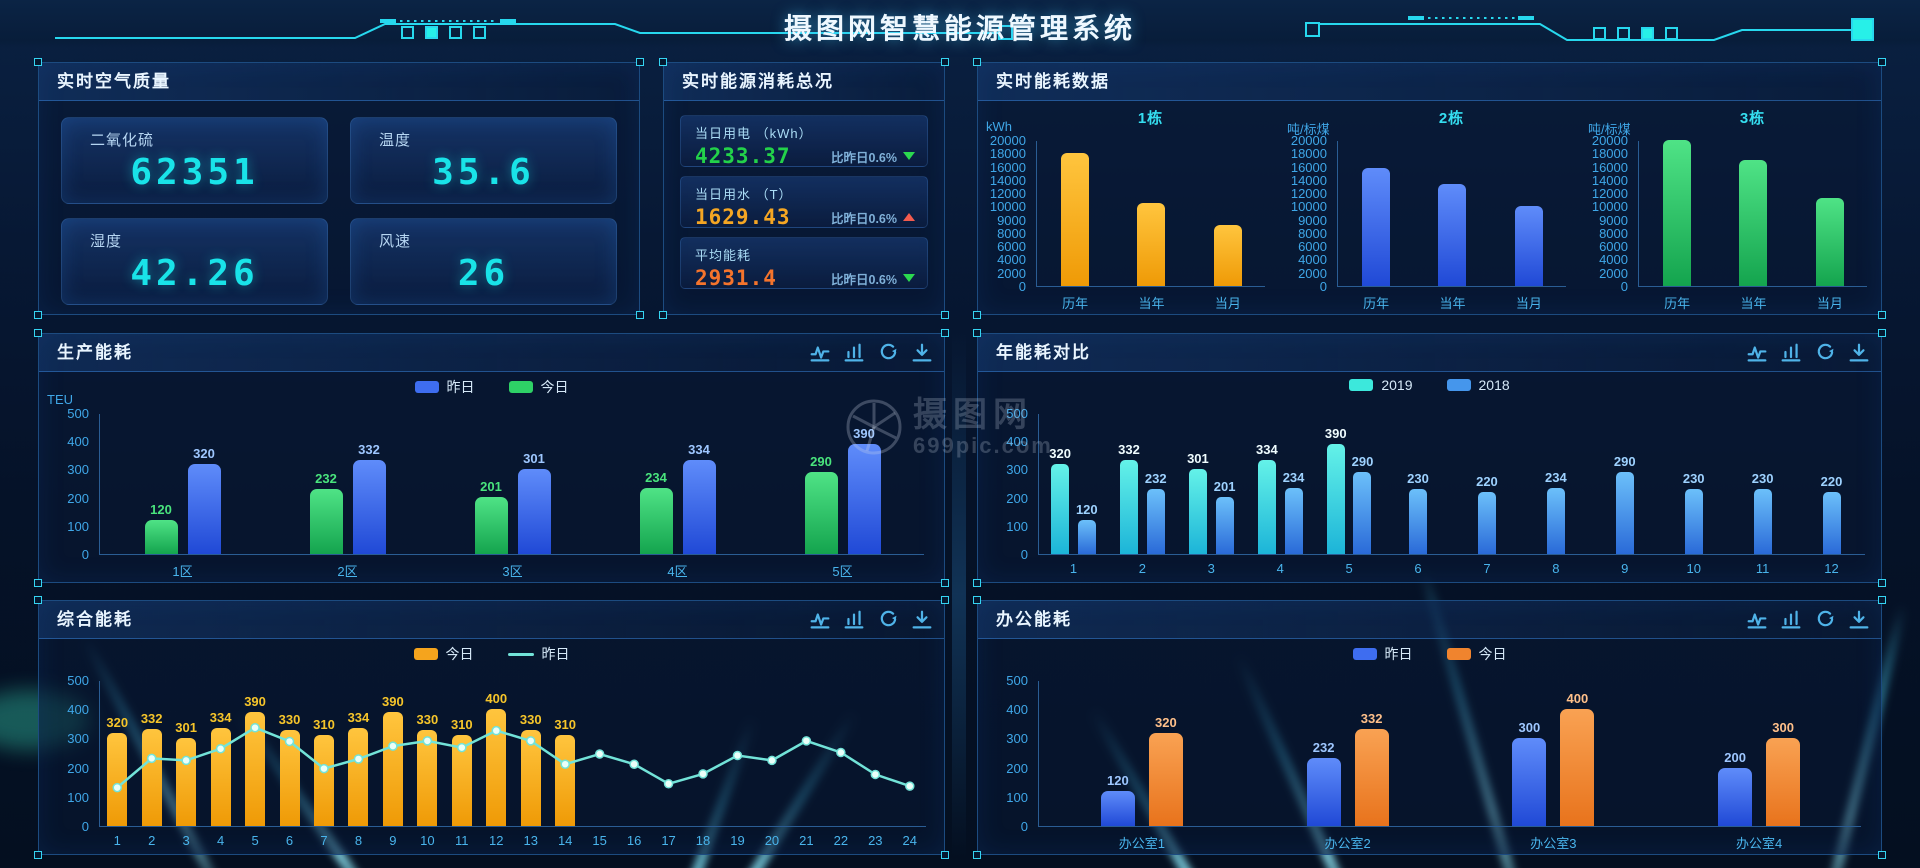 This screenshot has width=1920, height=868. Describe the element at coordinates (909, 278) in the screenshot. I see `trend-arrow-icon` at that location.